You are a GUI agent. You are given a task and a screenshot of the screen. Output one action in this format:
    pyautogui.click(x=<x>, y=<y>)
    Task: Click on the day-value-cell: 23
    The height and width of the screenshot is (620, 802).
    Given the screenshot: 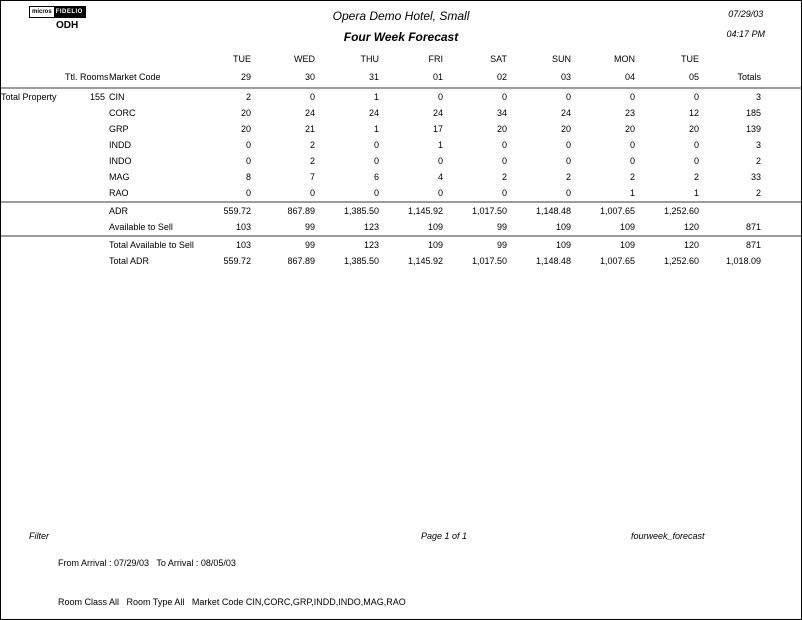 What is the action you would take?
    pyautogui.click(x=630, y=113)
    